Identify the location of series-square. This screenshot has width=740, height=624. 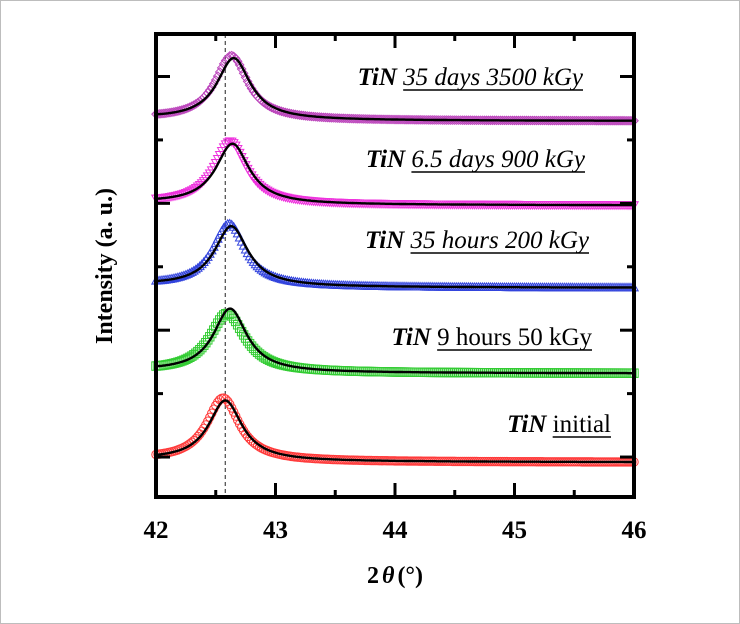
(395, 342).